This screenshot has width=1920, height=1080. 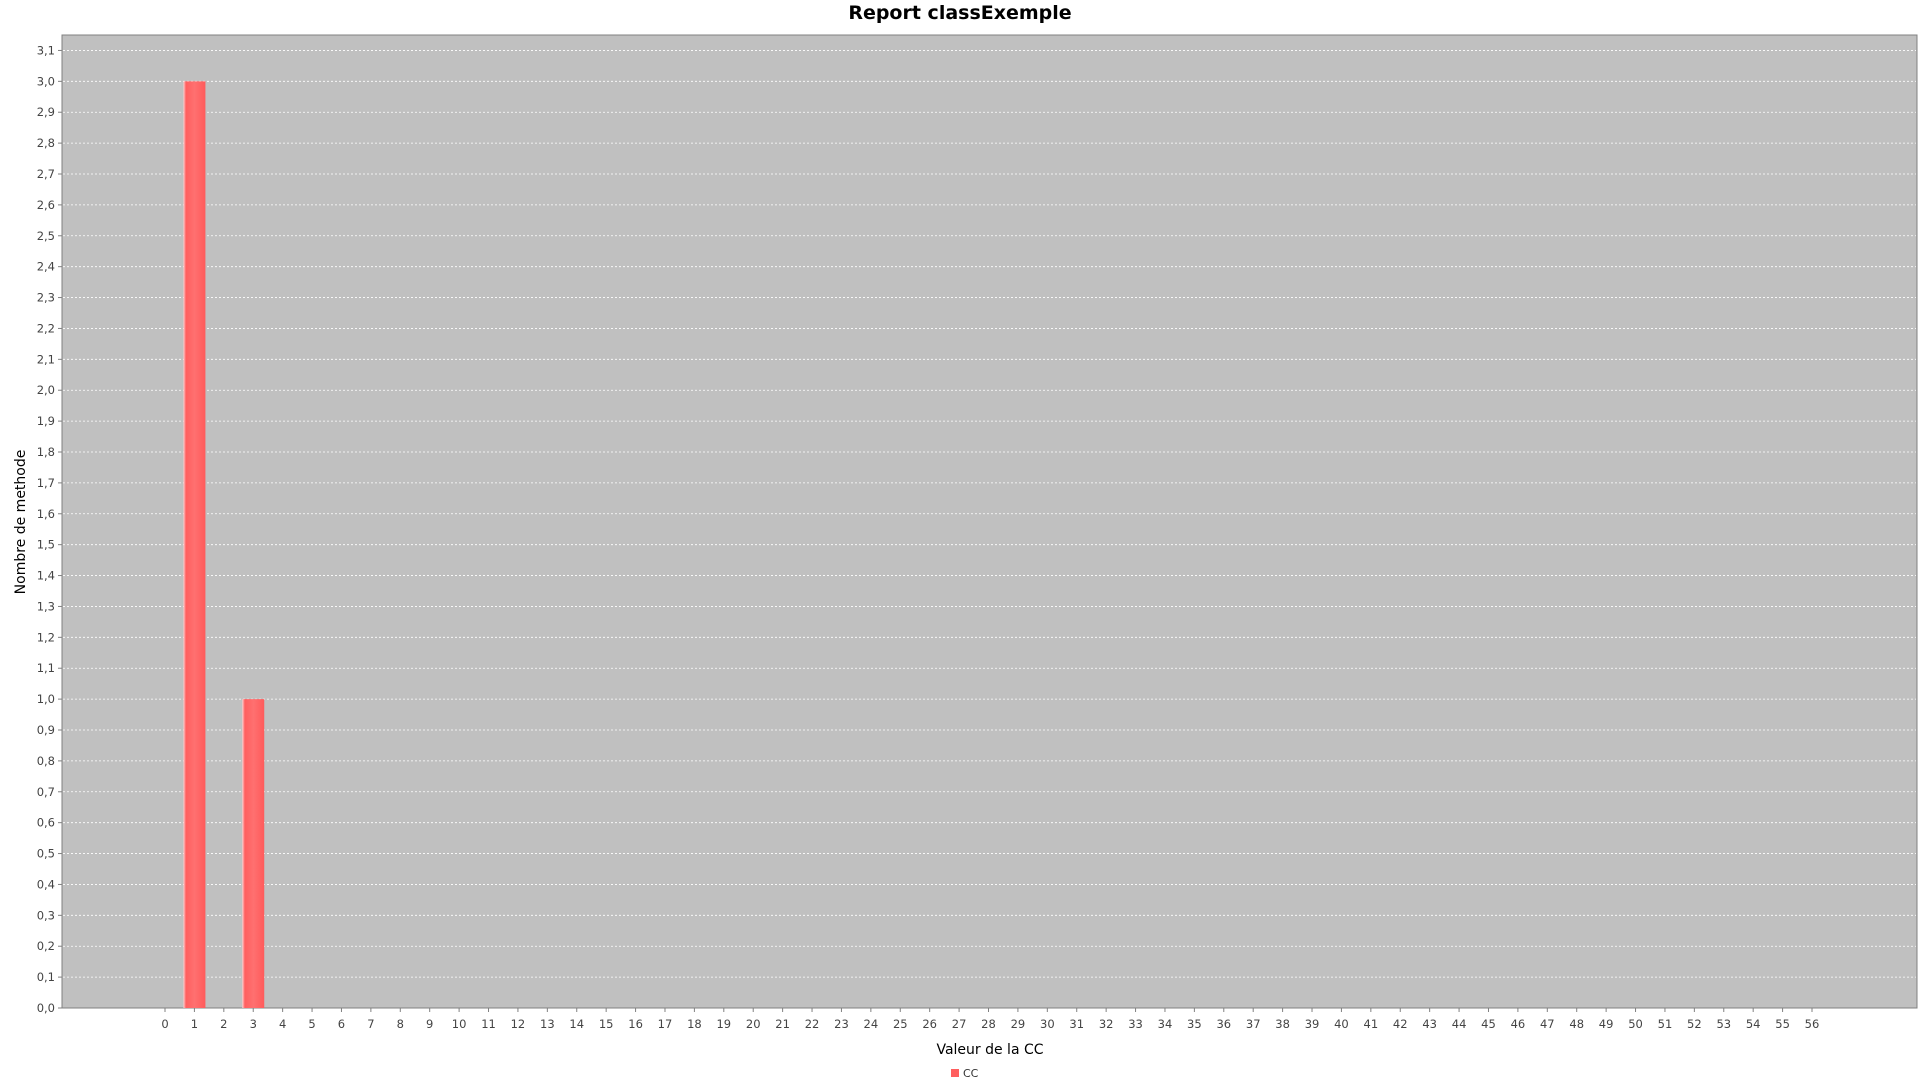 I want to click on x-tick-label: 9, so click(x=429, y=1024).